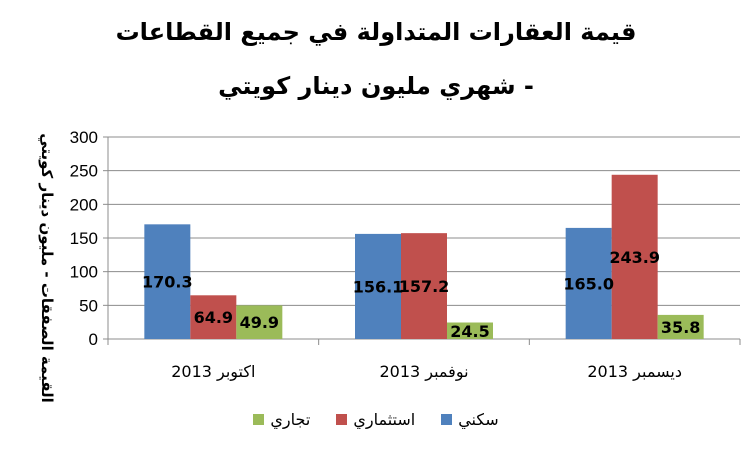  I want to click on data-label: 165.0, so click(588, 283).